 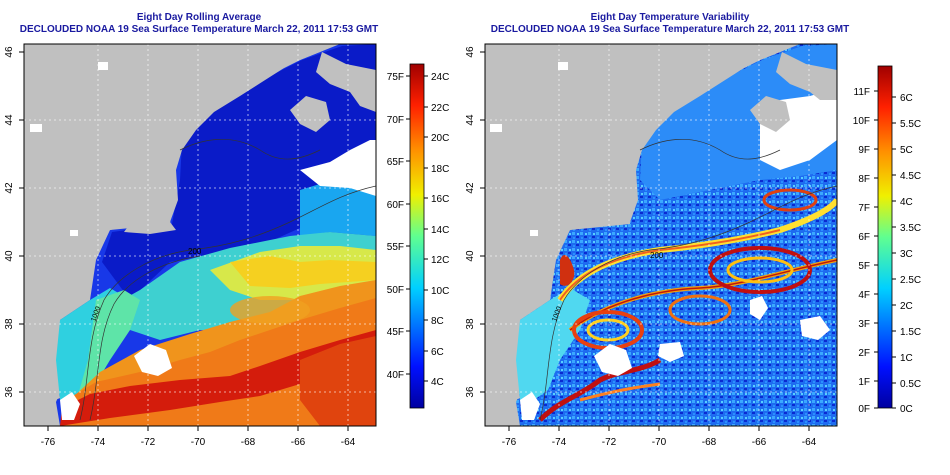 I want to click on right-contour-label: 200, so click(x=657, y=255).